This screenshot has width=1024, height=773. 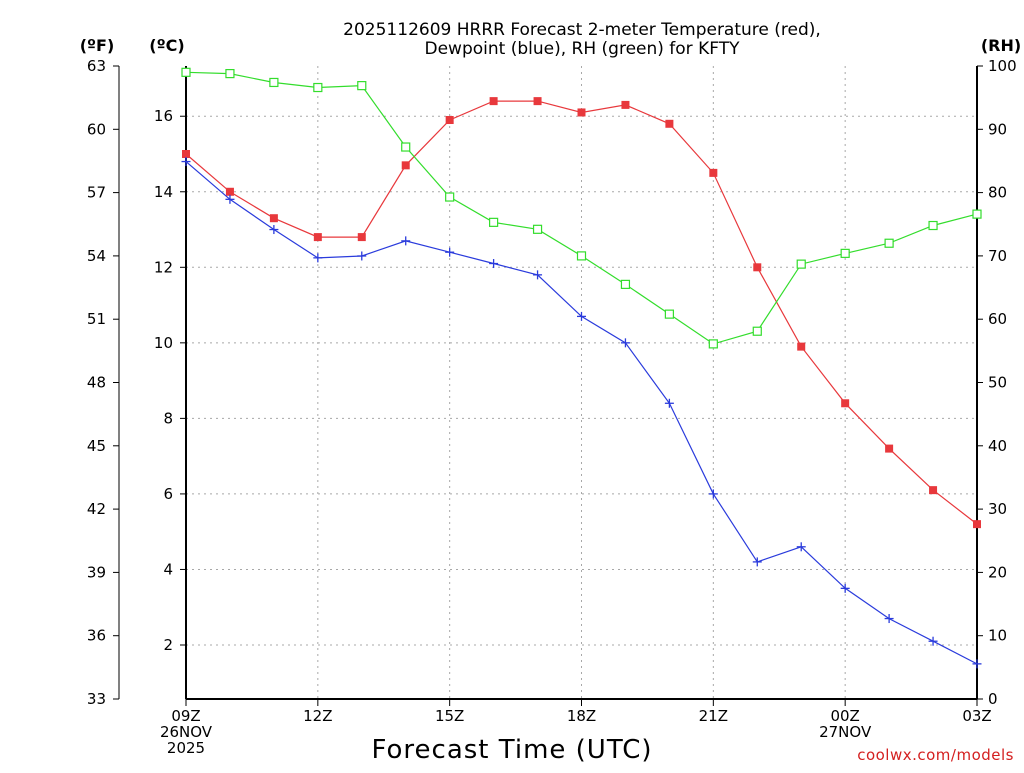 I want to click on chart-title-line-2: Dewpoint (blue), RH (green) for KFTY, so click(x=583, y=49).